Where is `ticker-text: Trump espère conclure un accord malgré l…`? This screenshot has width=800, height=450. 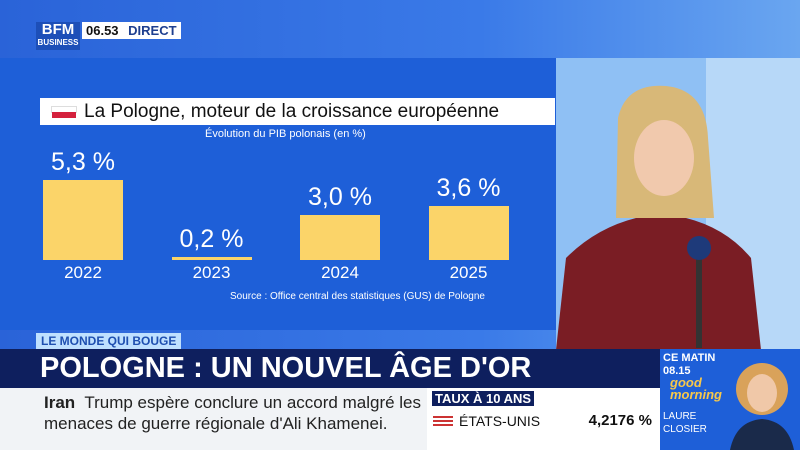 ticker-text: Trump espère conclure un accord malgré l… is located at coordinates (233, 413).